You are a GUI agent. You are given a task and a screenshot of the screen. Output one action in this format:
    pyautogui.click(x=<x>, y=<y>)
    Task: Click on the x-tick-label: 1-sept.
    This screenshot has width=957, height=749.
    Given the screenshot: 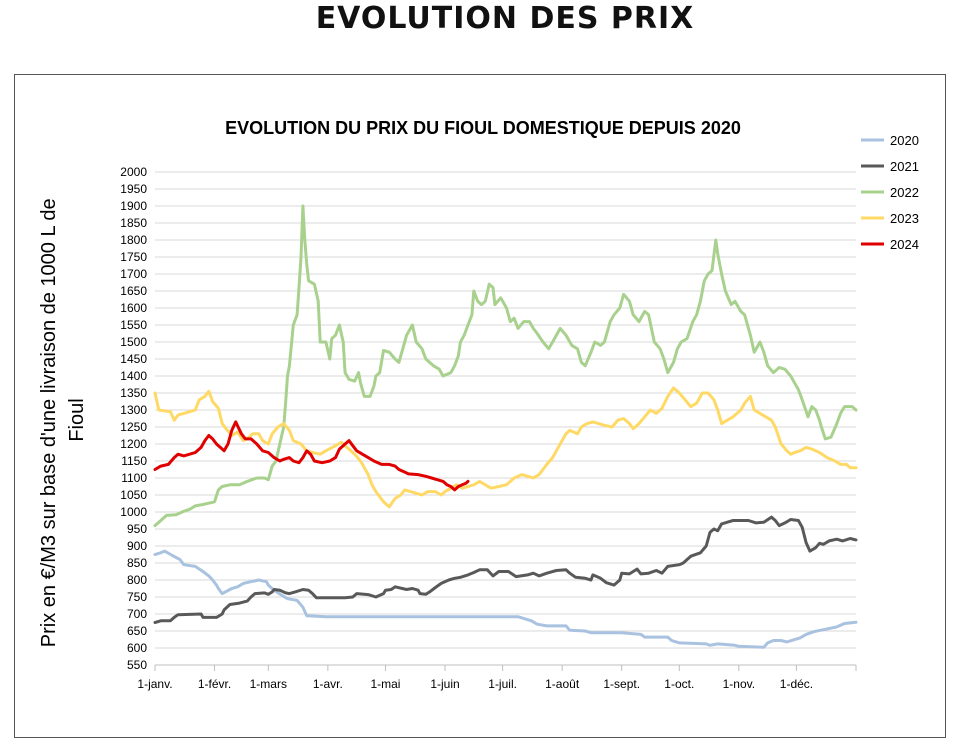 What is the action you would take?
    pyautogui.click(x=621, y=684)
    